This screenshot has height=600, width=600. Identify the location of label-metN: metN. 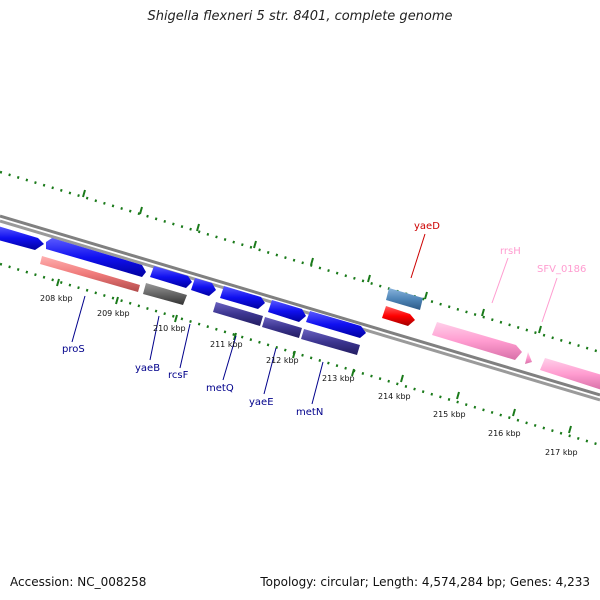
(309, 412).